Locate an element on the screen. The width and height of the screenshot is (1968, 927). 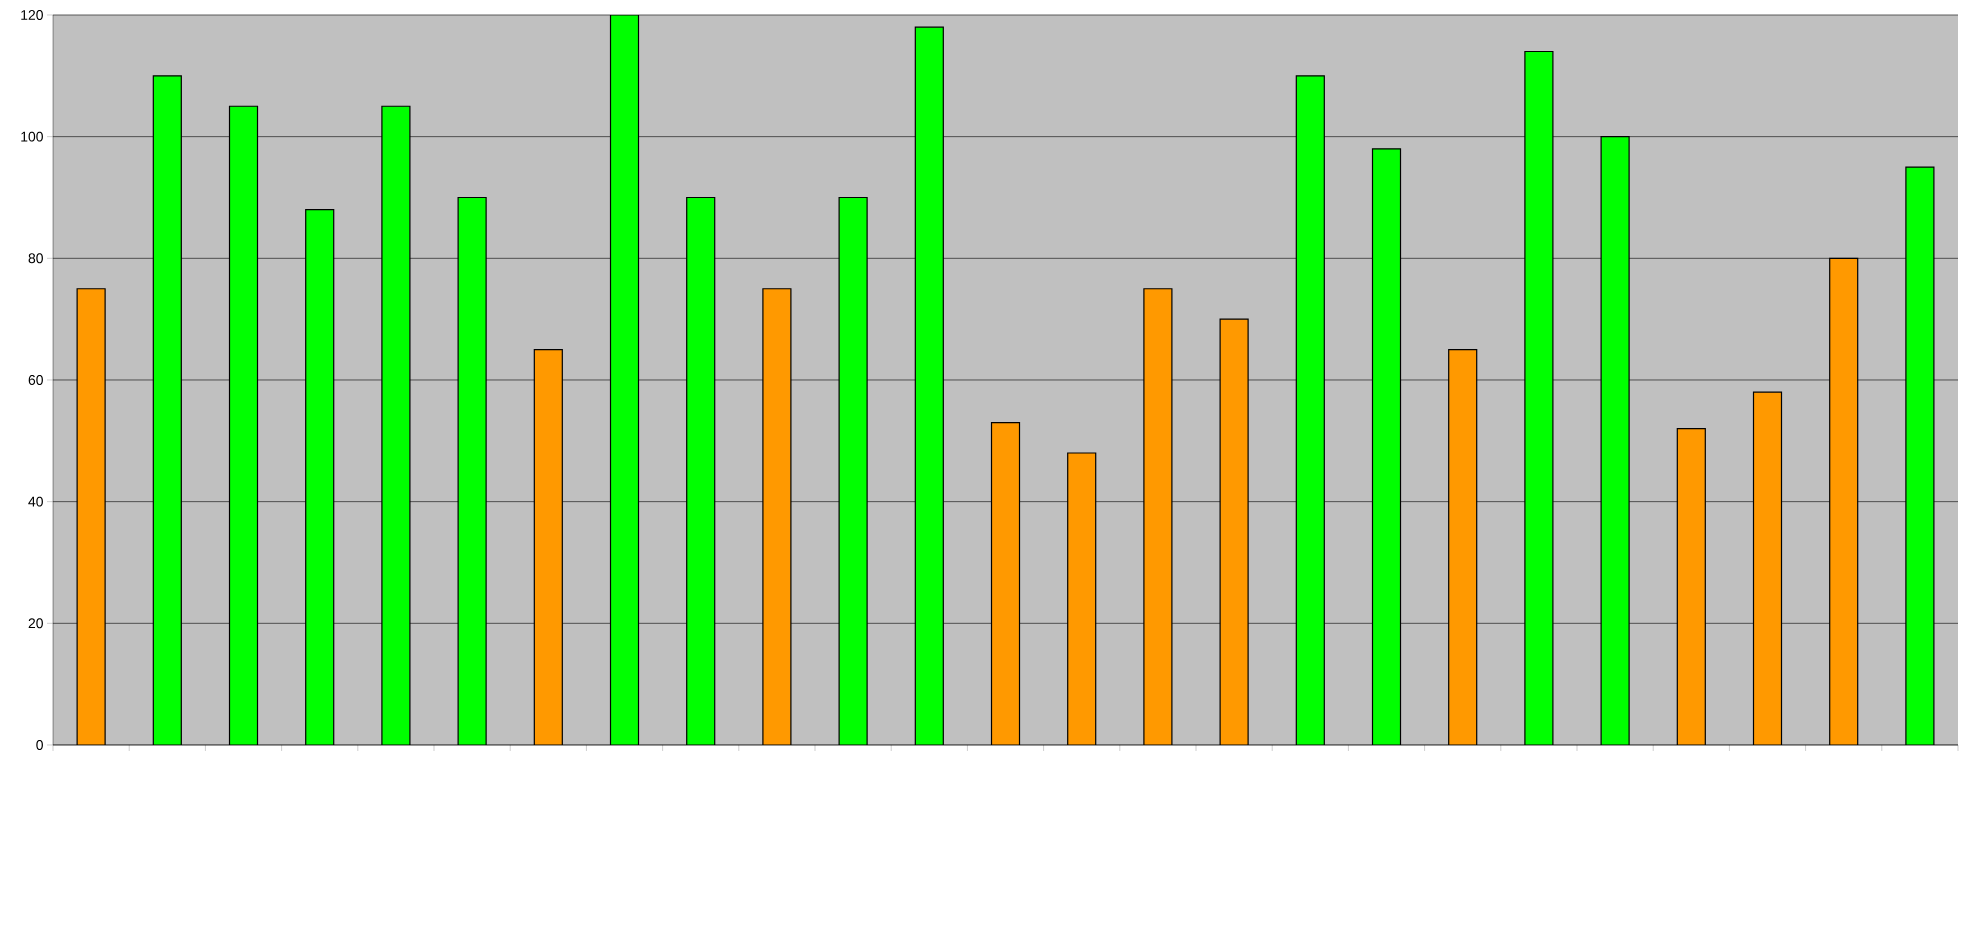
y-tick-label: 20 is located at coordinates (35, 623).